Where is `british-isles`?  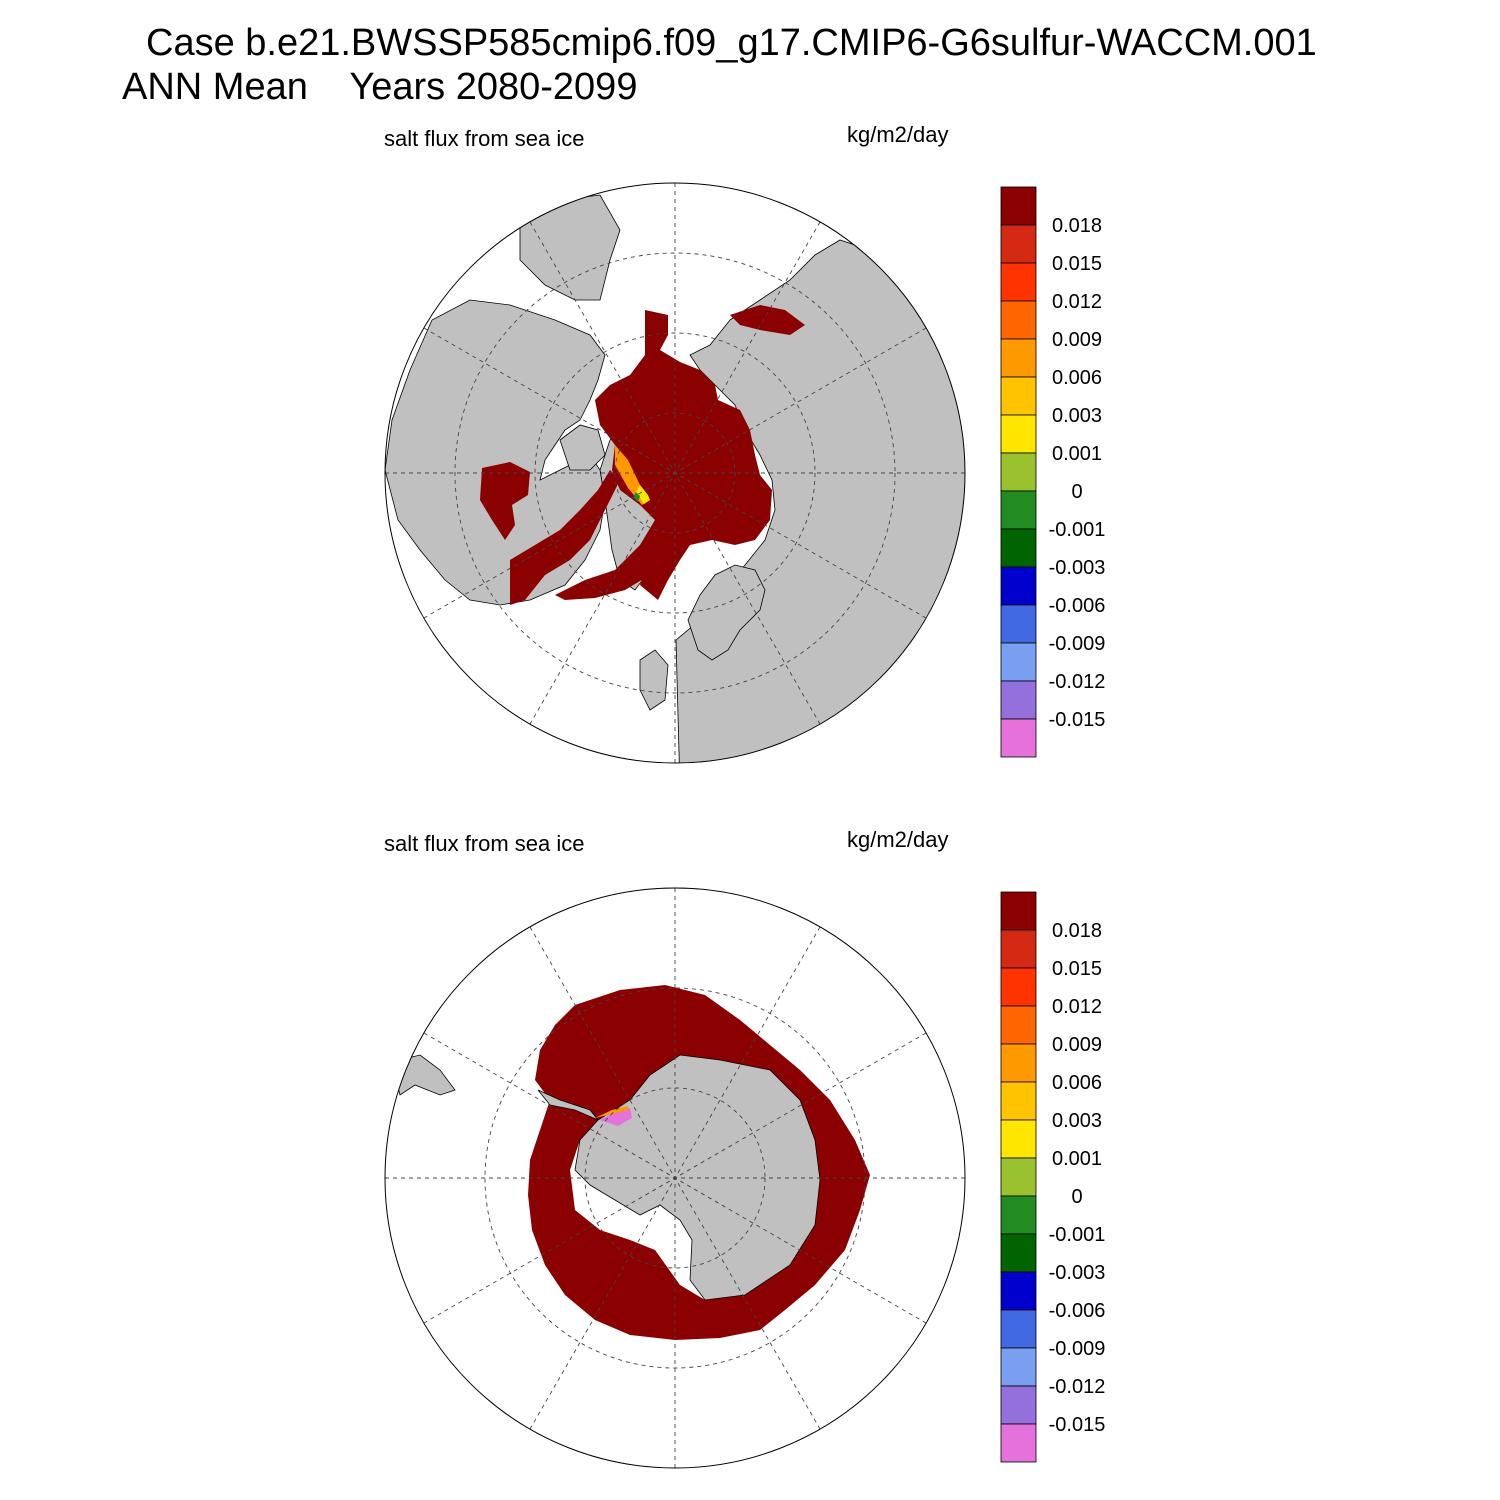
british-isles is located at coordinates (654, 680).